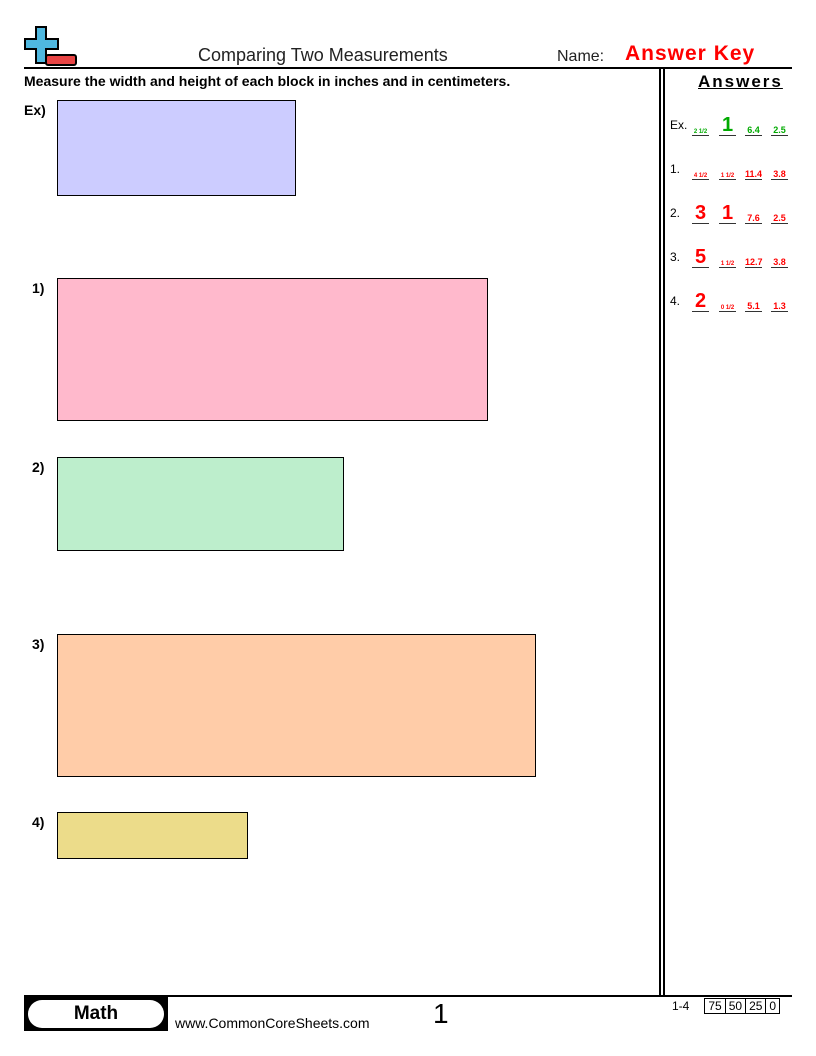 The width and height of the screenshot is (816, 1056). Describe the element at coordinates (272, 1023) in the screenshot. I see `site-url: www.CommonCoreSheets.com` at that location.